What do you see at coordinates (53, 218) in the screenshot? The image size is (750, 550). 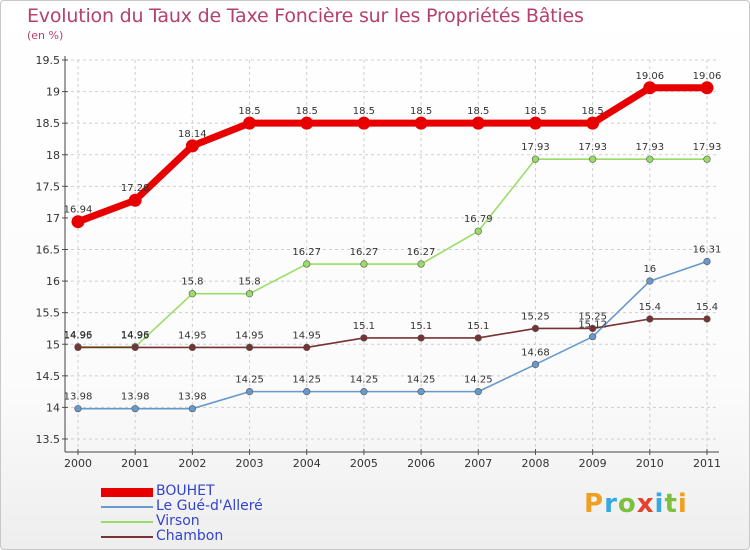 I see `y-tick-label: 17` at bounding box center [53, 218].